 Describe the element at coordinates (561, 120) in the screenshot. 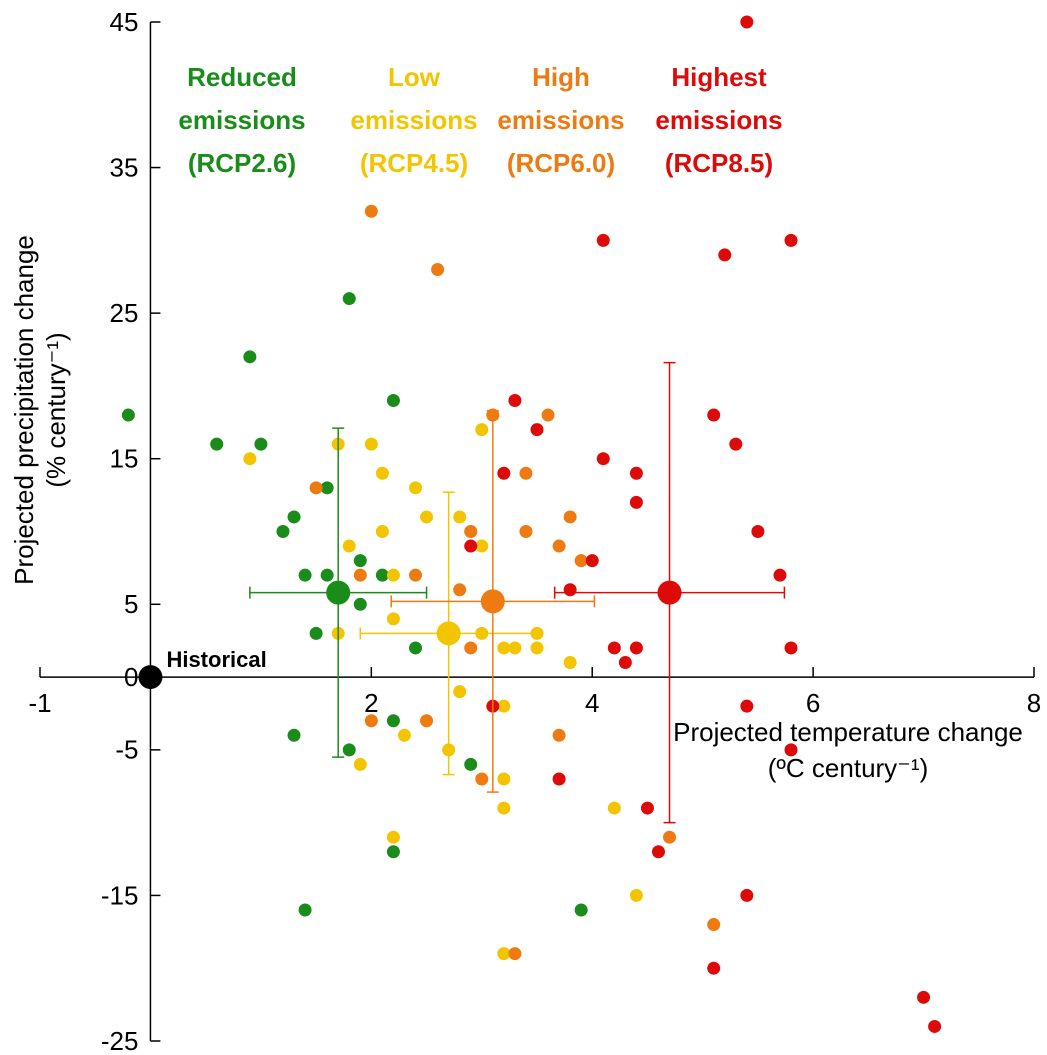

I see `legend-entry: High emissions (RCP6.0)` at that location.